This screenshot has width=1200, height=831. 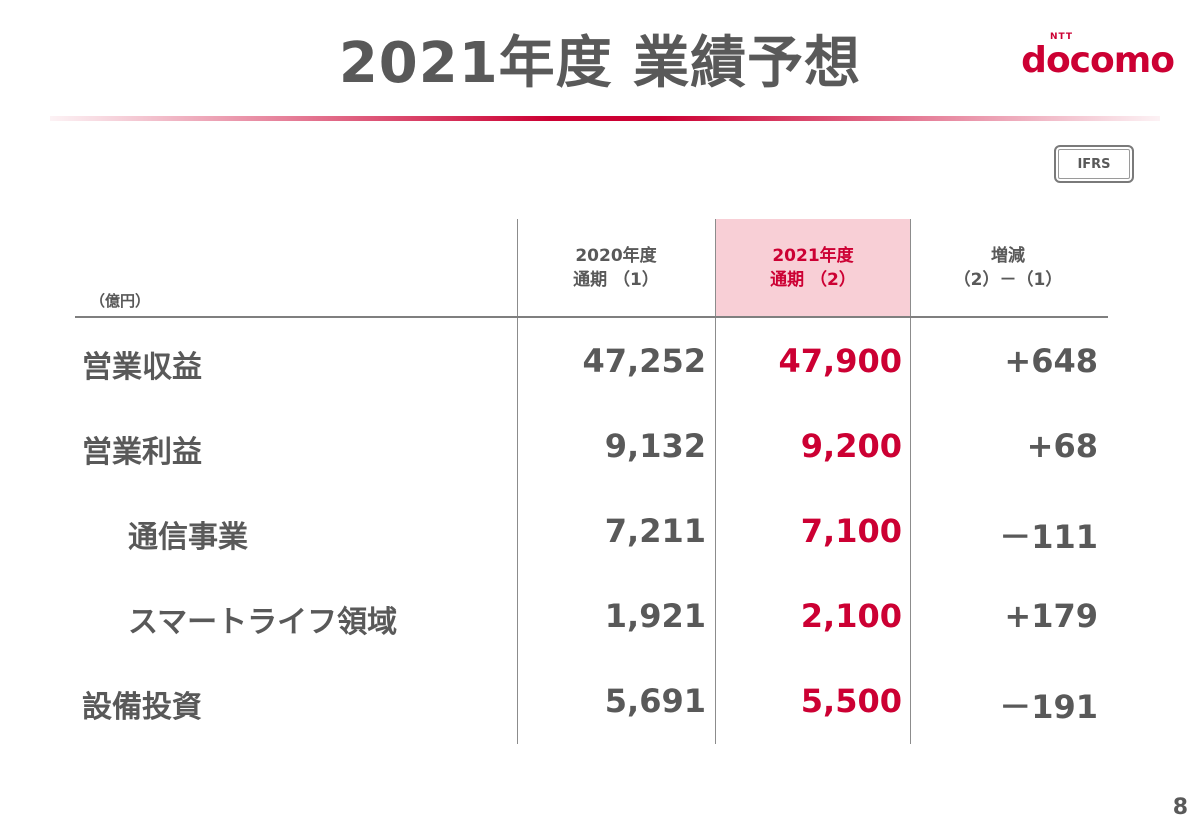 What do you see at coordinates (1008, 280) in the screenshot?
I see `column-header-diff-line2: （2）－（1）` at bounding box center [1008, 280].